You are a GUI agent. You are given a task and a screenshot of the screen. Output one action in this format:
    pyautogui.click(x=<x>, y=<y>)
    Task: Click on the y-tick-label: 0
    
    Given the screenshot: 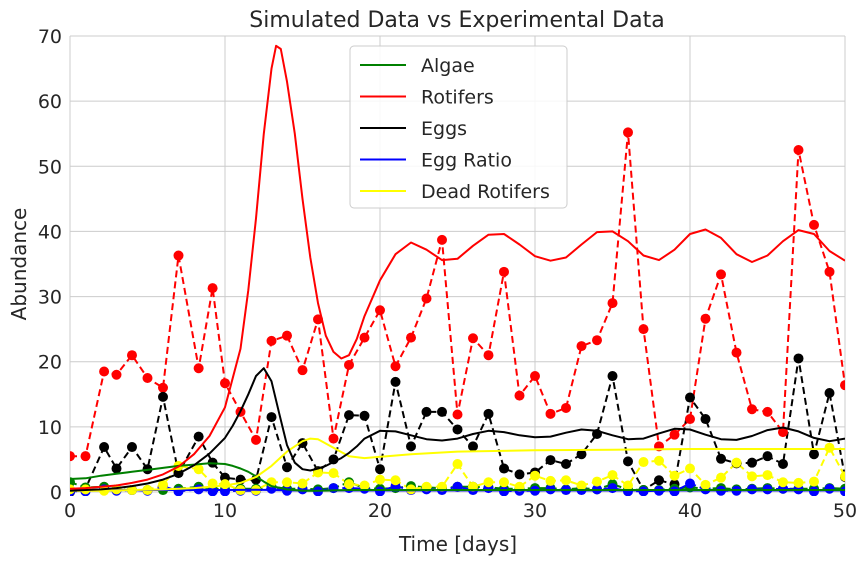 What is the action you would take?
    pyautogui.click(x=56, y=493)
    